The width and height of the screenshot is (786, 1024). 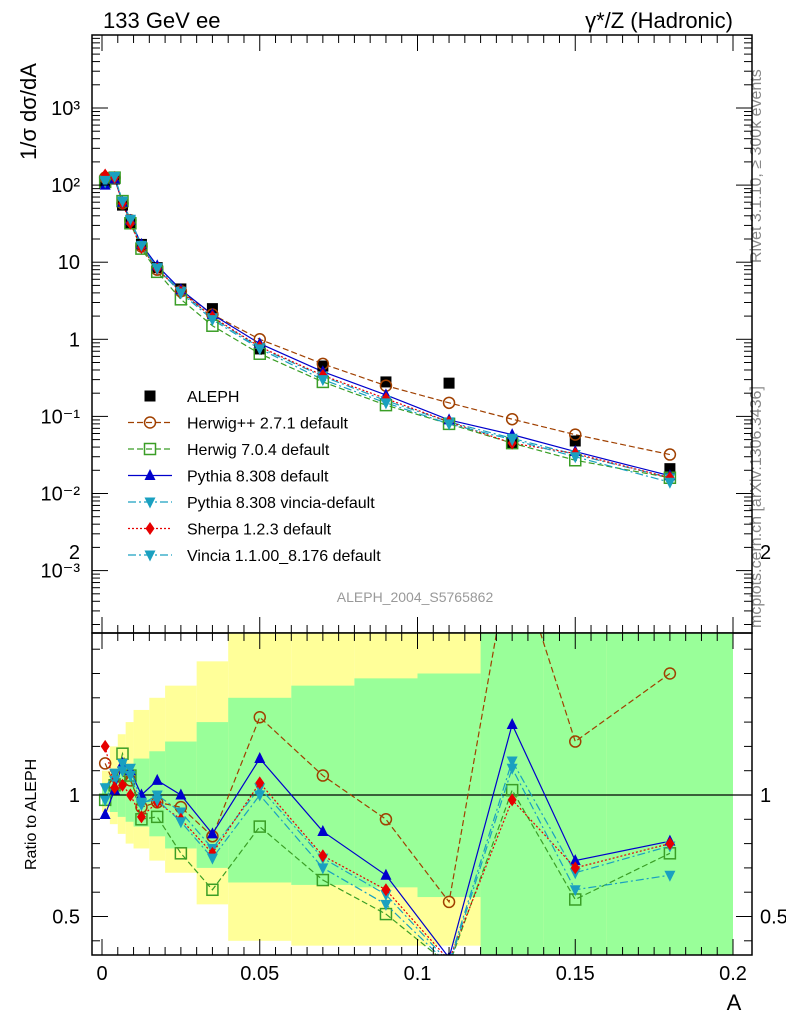 I want to click on y-tick-label: 10⁻³, so click(x=61, y=572).